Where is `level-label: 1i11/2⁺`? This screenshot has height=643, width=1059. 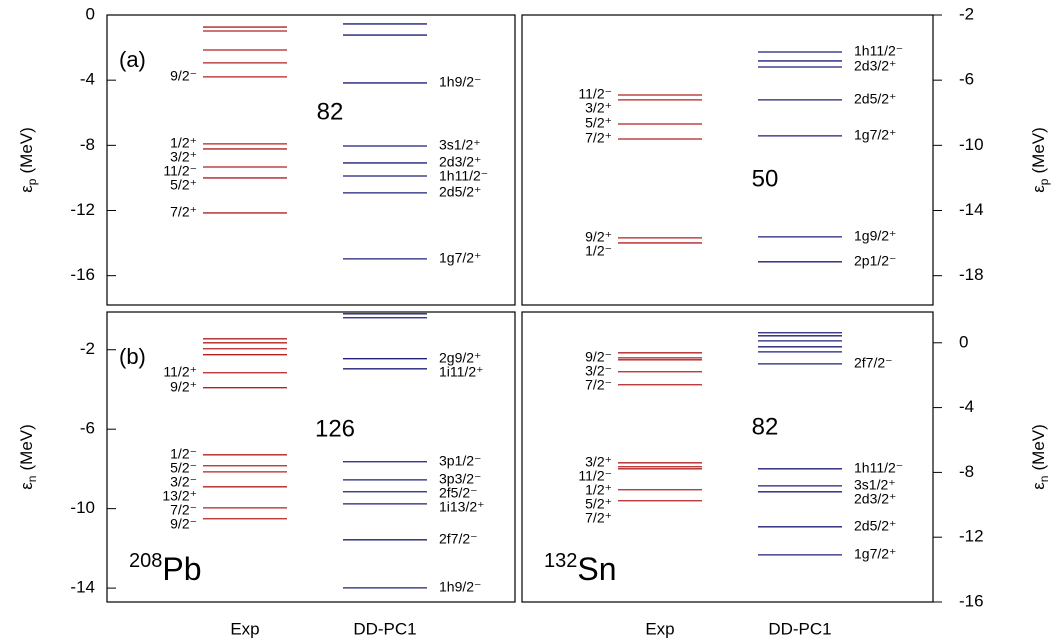
level-label: 1i11/2⁺ is located at coordinates (461, 371).